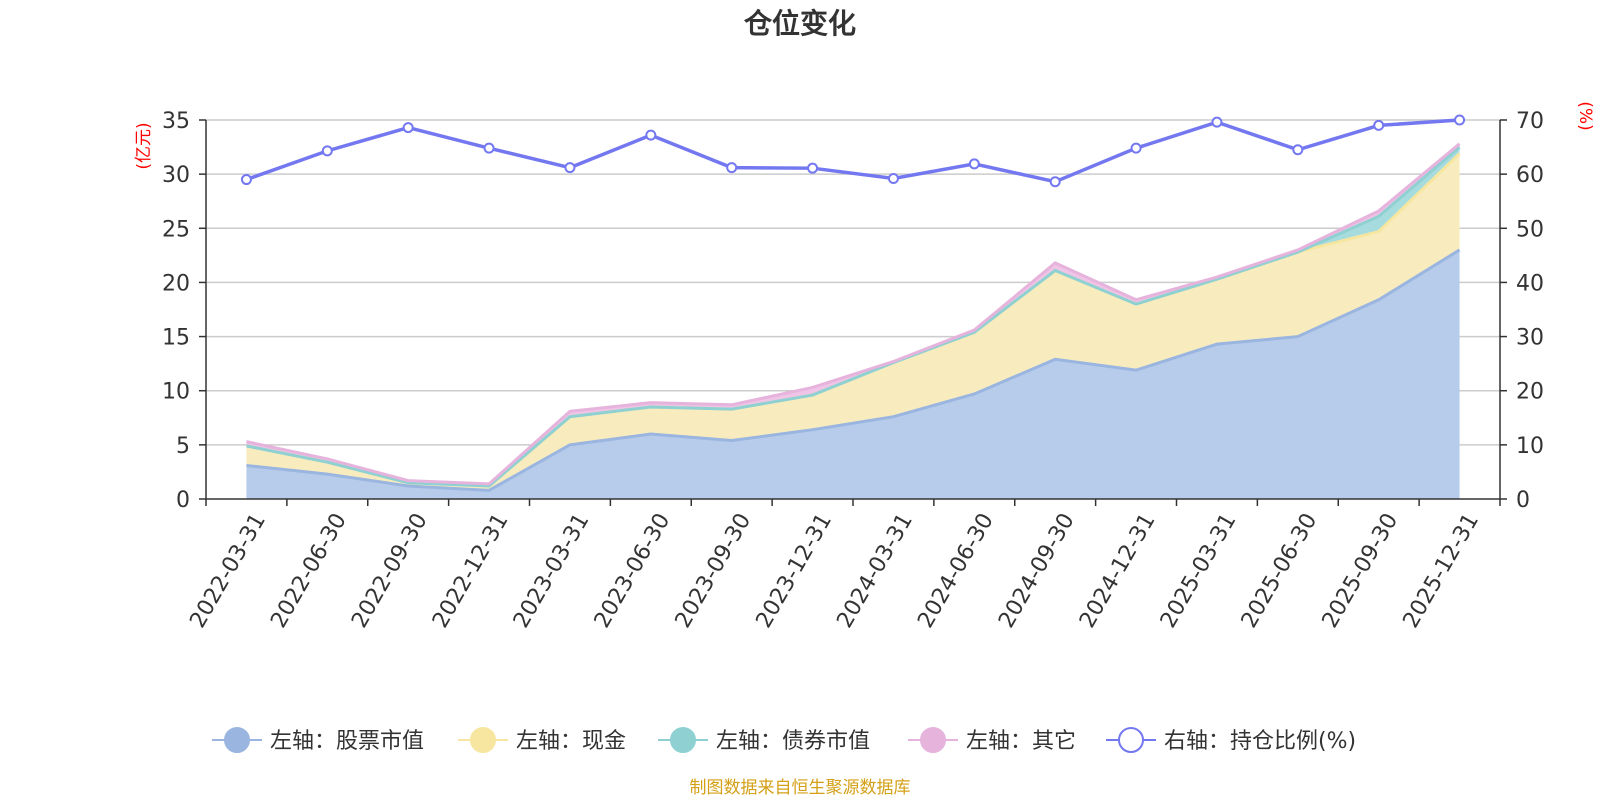  Describe the element at coordinates (1199, 570) in the screenshot. I see `x-tick-label: 2025-03-31` at that location.